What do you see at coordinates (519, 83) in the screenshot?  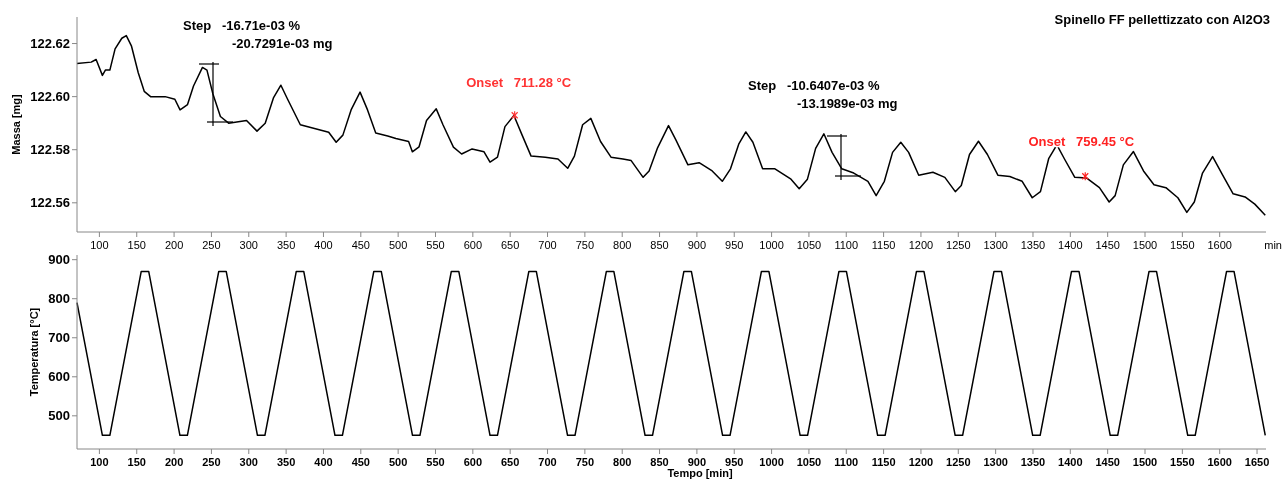 I see `annotation: Onset 711.28 °C` at bounding box center [519, 83].